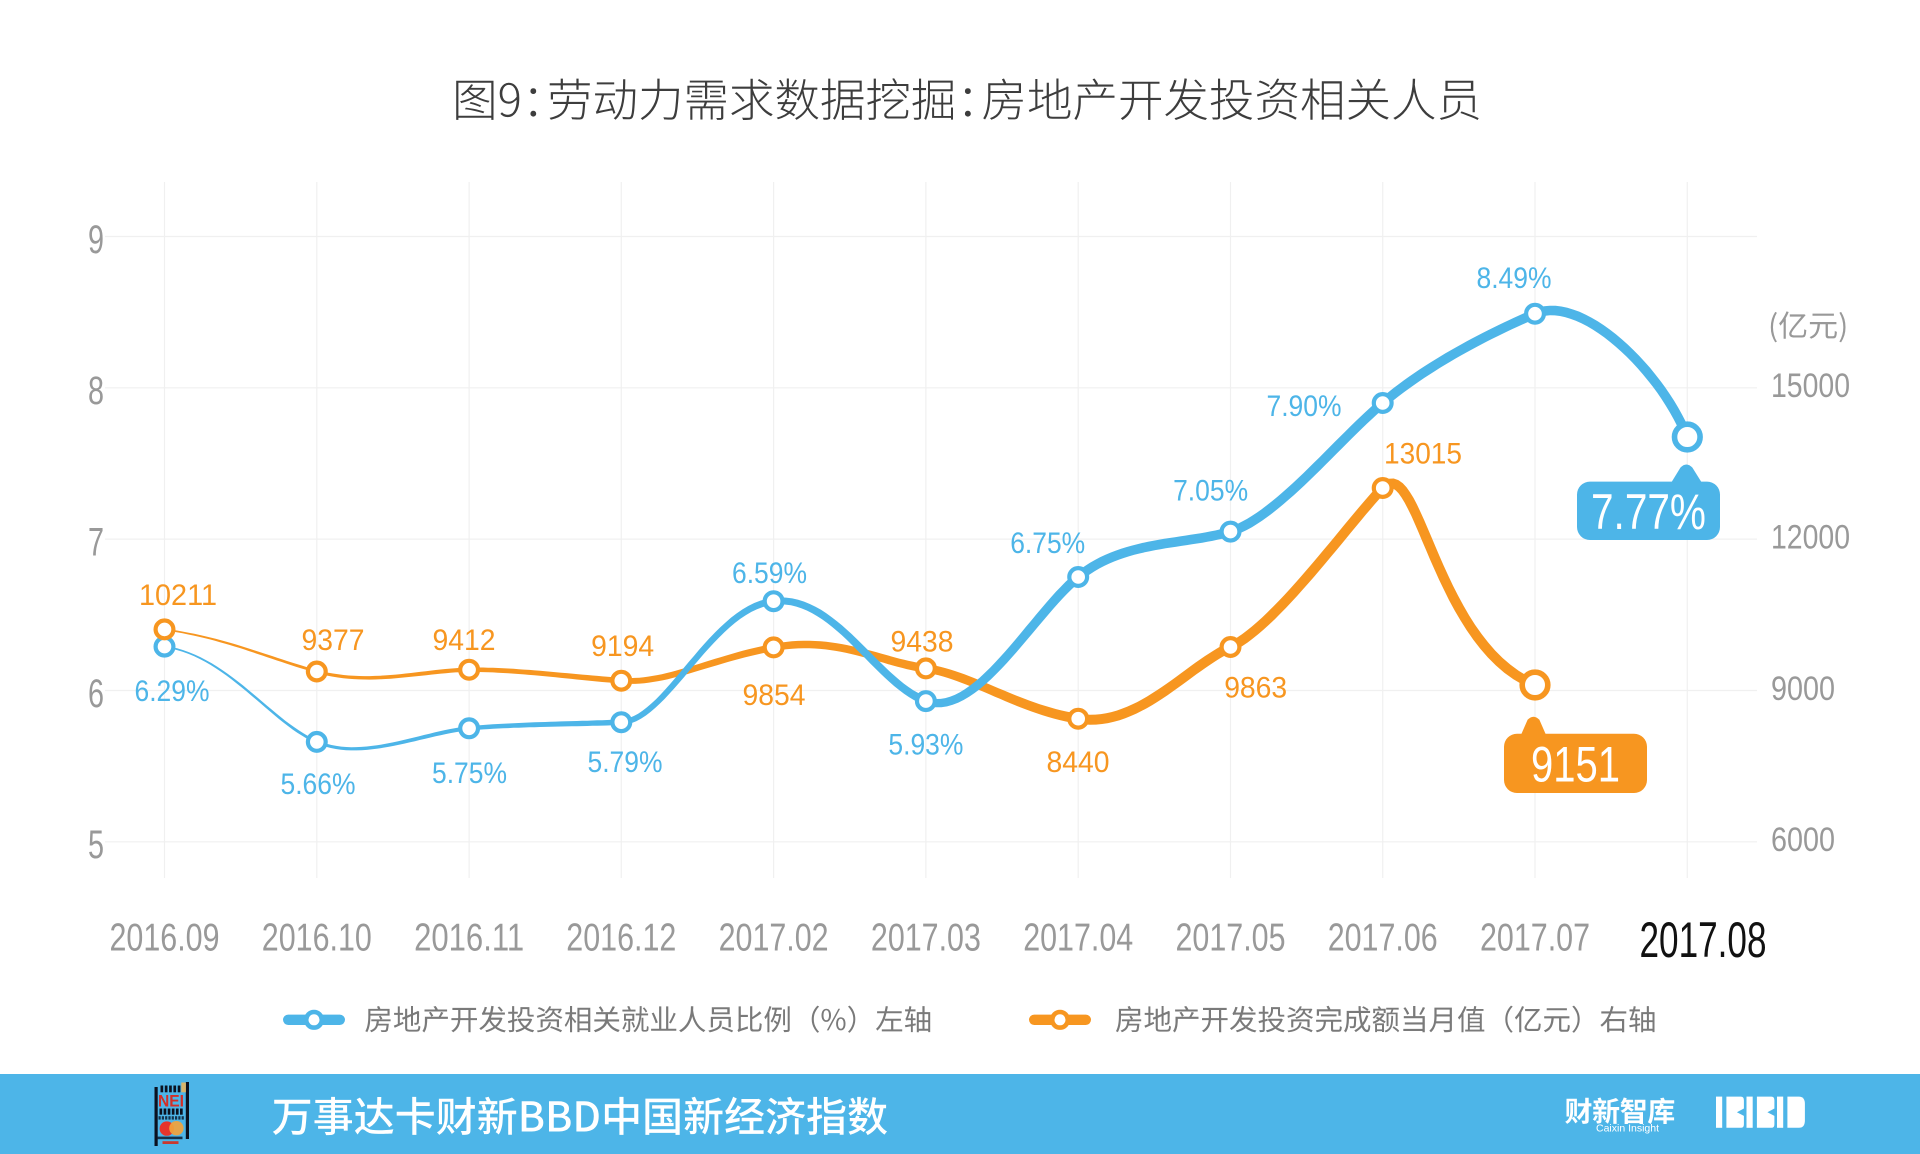 This screenshot has height=1154, width=1920. What do you see at coordinates (318, 784) in the screenshot?
I see `svg-text: 5.66%` at bounding box center [318, 784].